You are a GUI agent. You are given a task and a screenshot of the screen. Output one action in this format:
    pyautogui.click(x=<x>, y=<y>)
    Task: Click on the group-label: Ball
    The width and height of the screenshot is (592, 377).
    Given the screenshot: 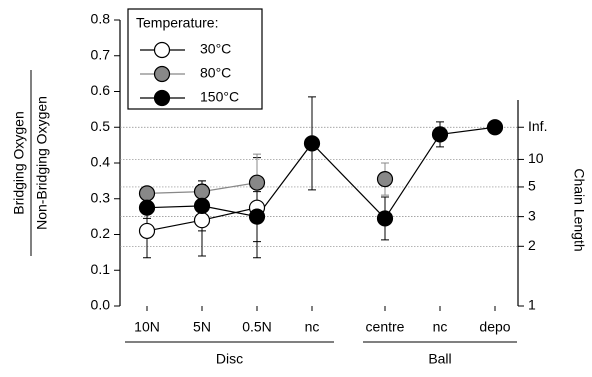 What is the action you would take?
    pyautogui.click(x=439, y=359)
    